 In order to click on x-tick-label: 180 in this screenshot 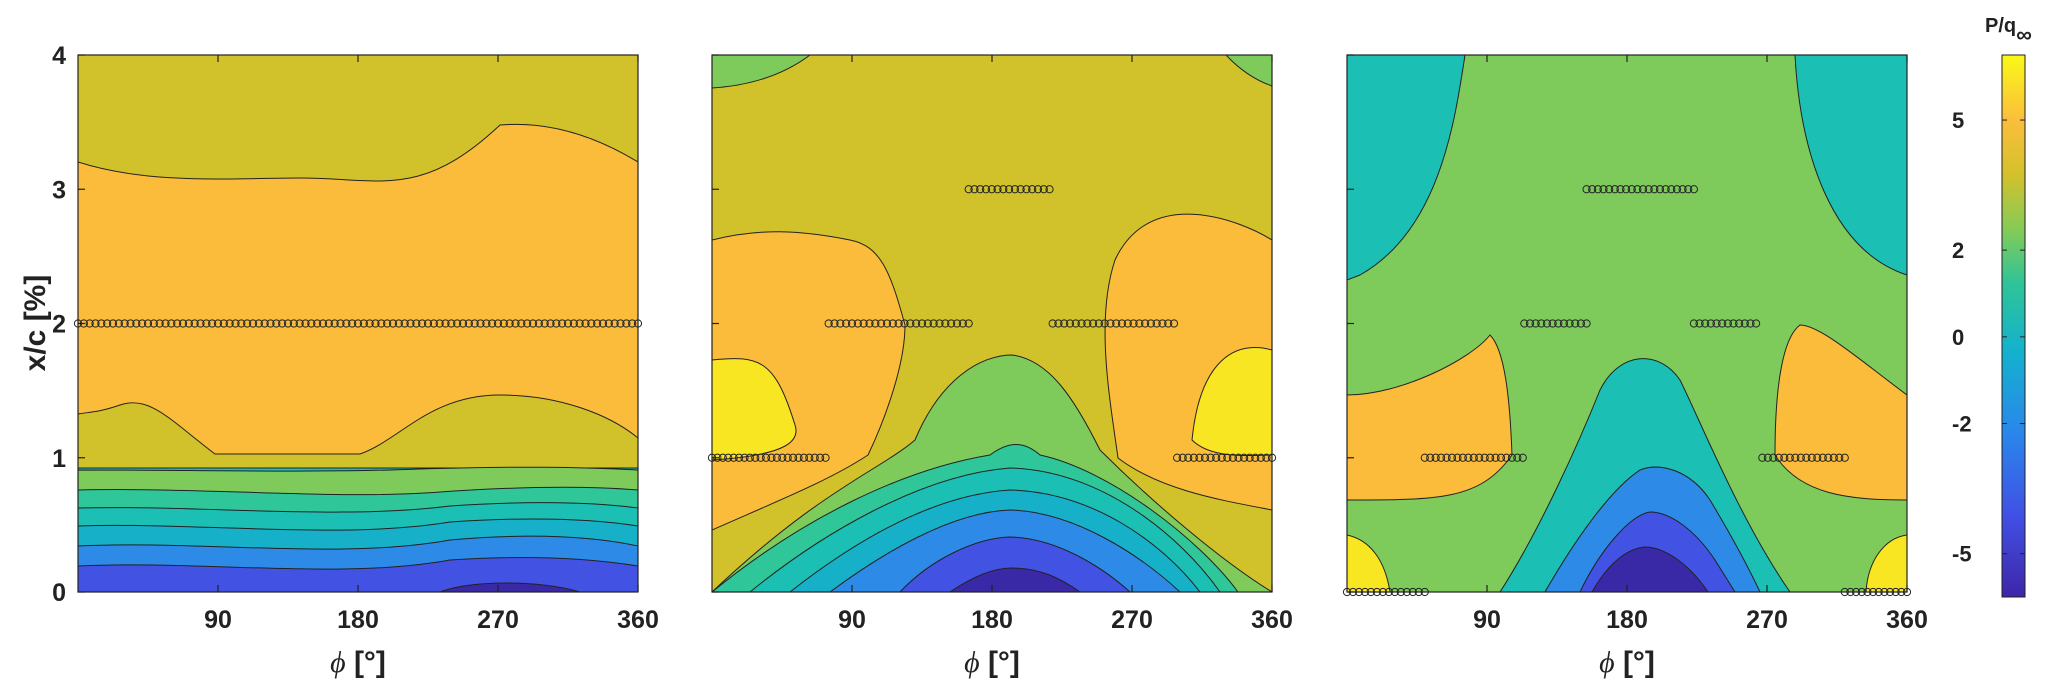, I will do `click(992, 620)`.